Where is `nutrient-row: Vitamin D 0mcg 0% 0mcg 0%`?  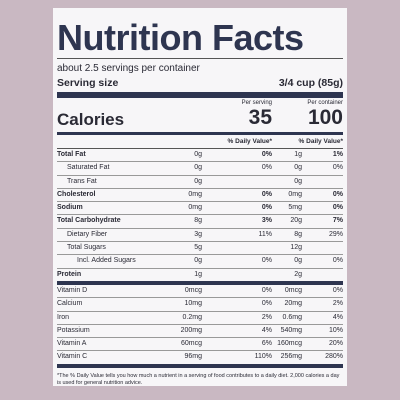 nutrient-row: Vitamin D 0mcg 0% 0mcg 0% is located at coordinates (200, 292).